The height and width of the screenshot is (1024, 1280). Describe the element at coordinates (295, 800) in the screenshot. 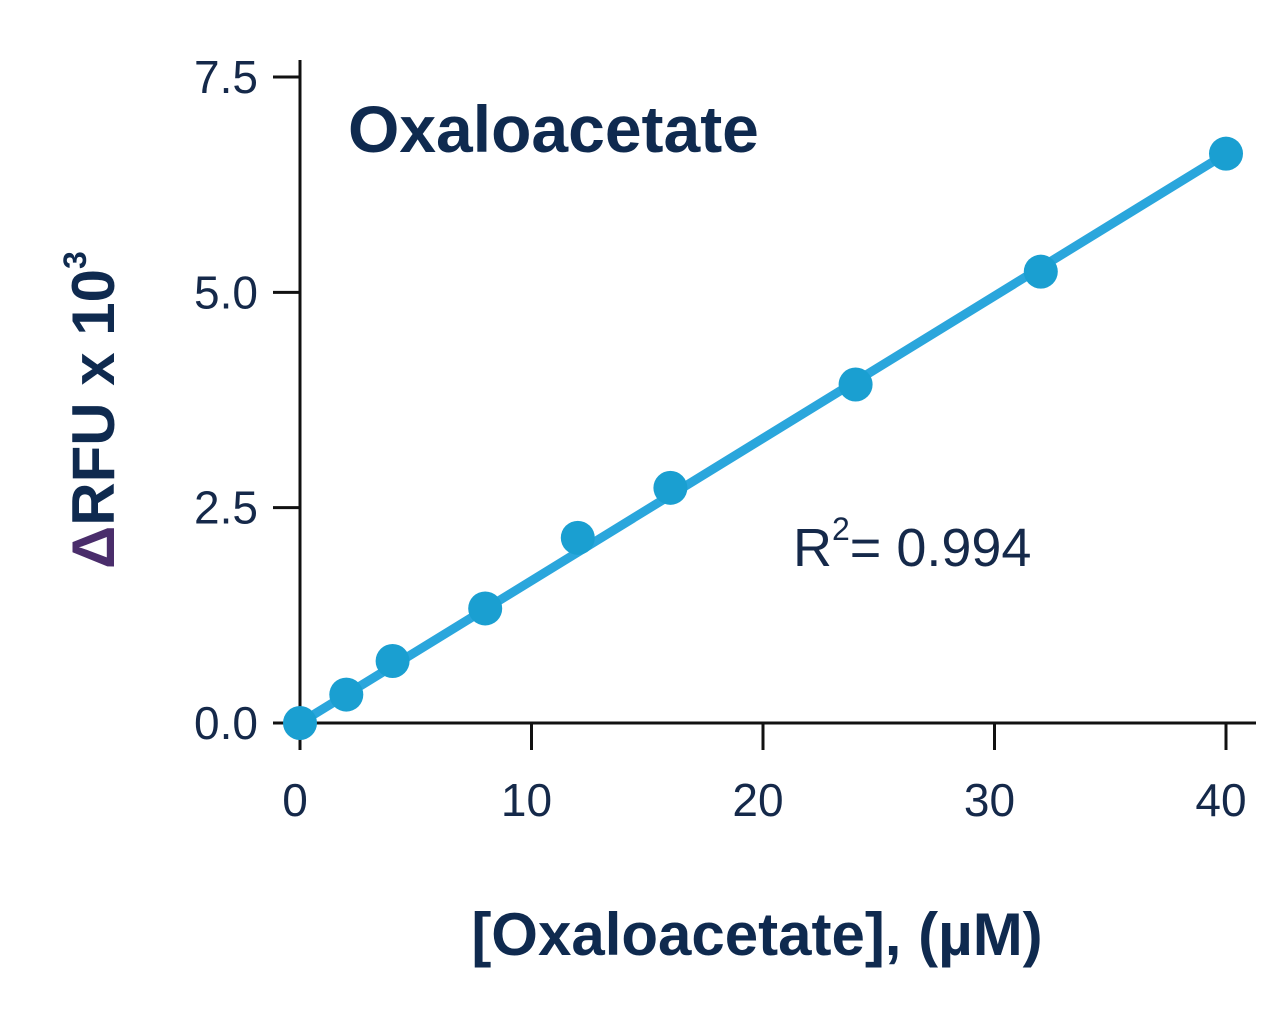

I see `x-tick-label: 0` at that location.